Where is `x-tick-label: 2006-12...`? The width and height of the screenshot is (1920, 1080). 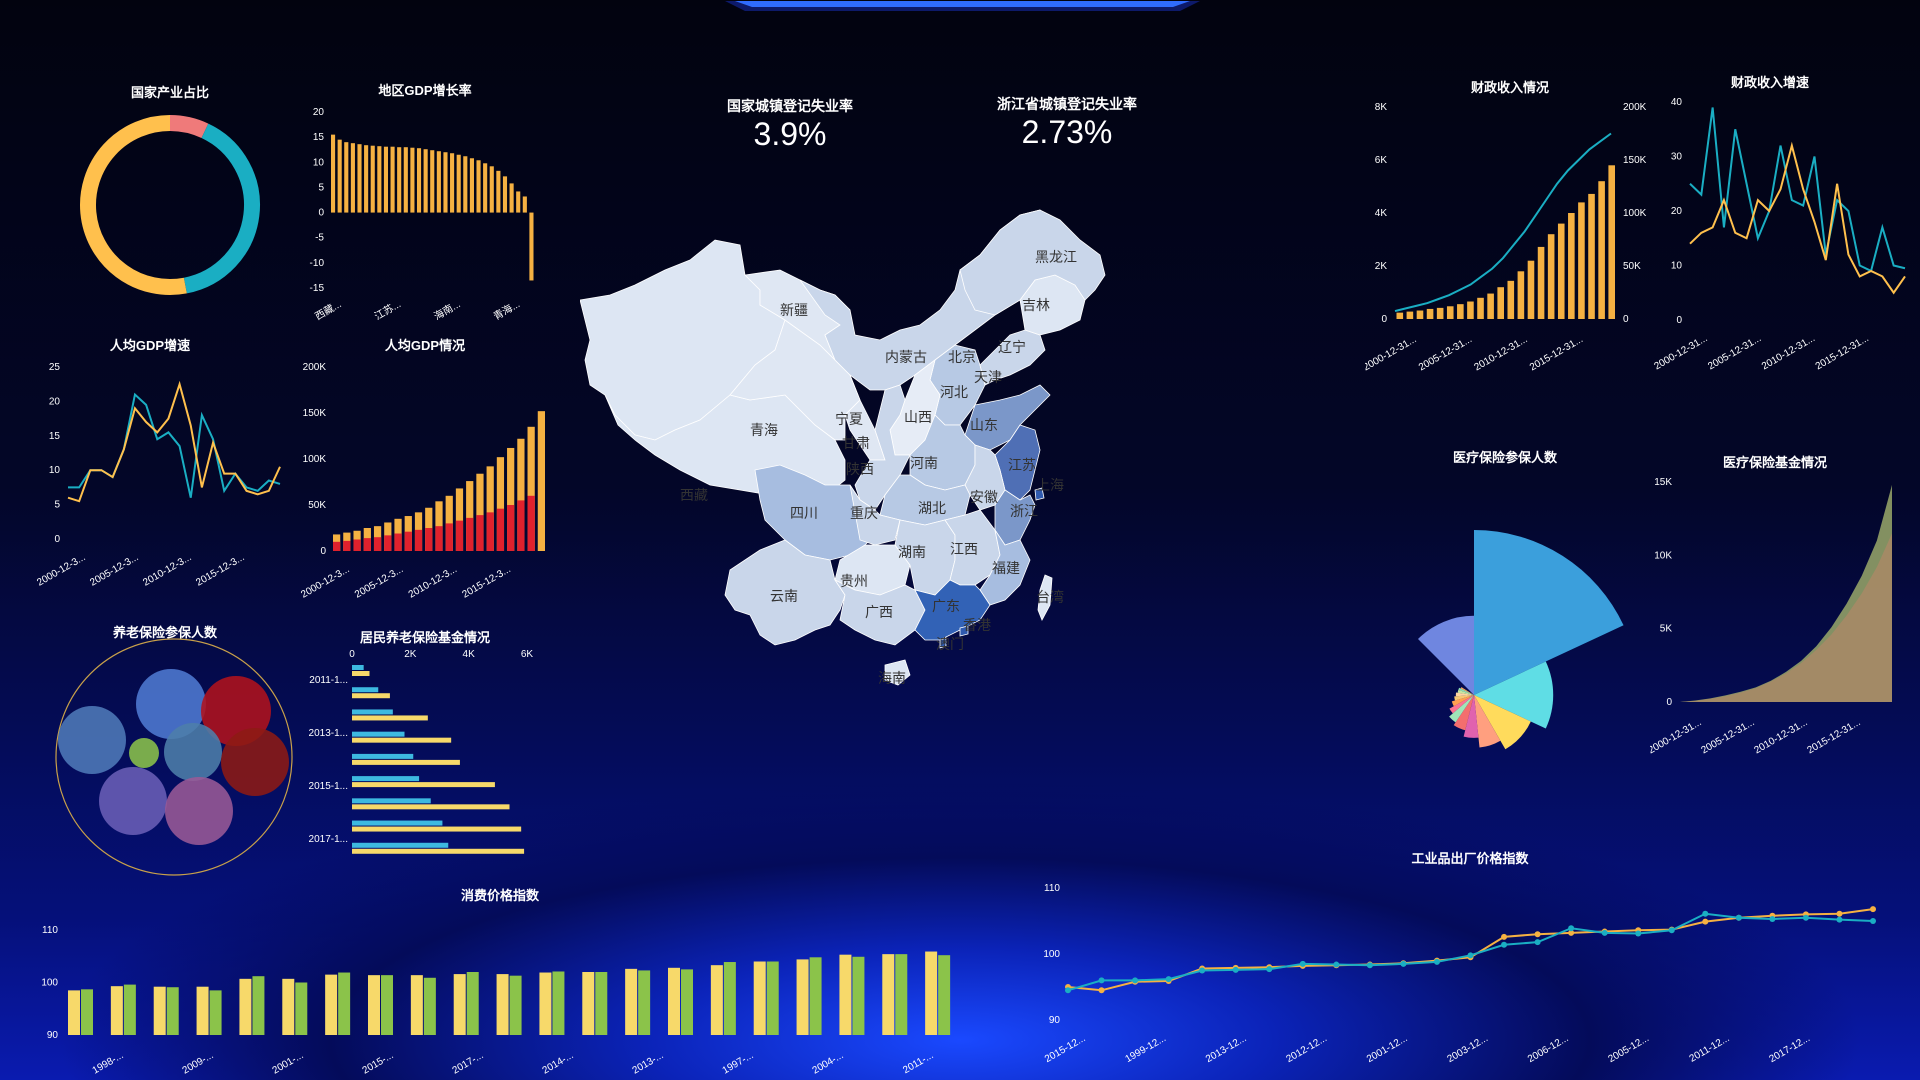 x-tick-label: 2006-12... is located at coordinates (1548, 1049).